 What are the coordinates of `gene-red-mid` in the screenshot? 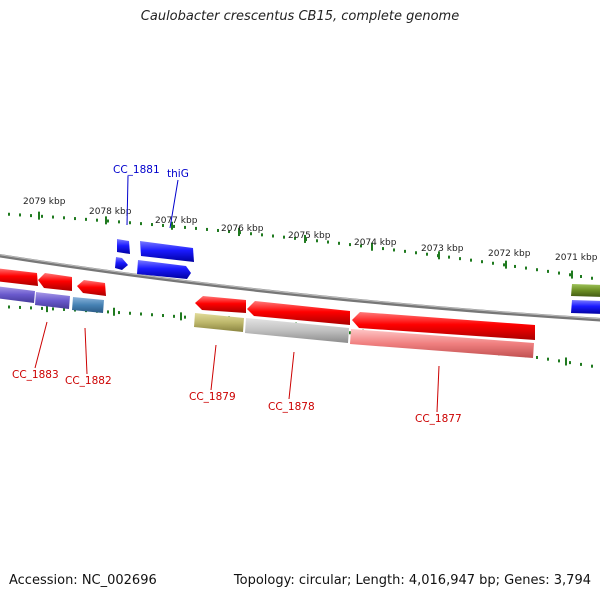 It's located at (220, 304).